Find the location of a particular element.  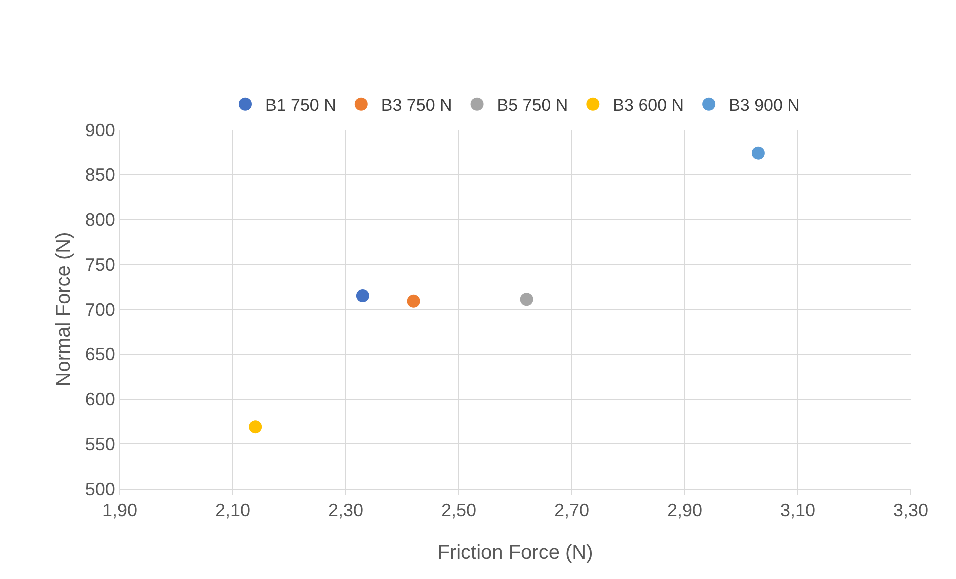

legend-label: B3 750 N is located at coordinates (416, 105).